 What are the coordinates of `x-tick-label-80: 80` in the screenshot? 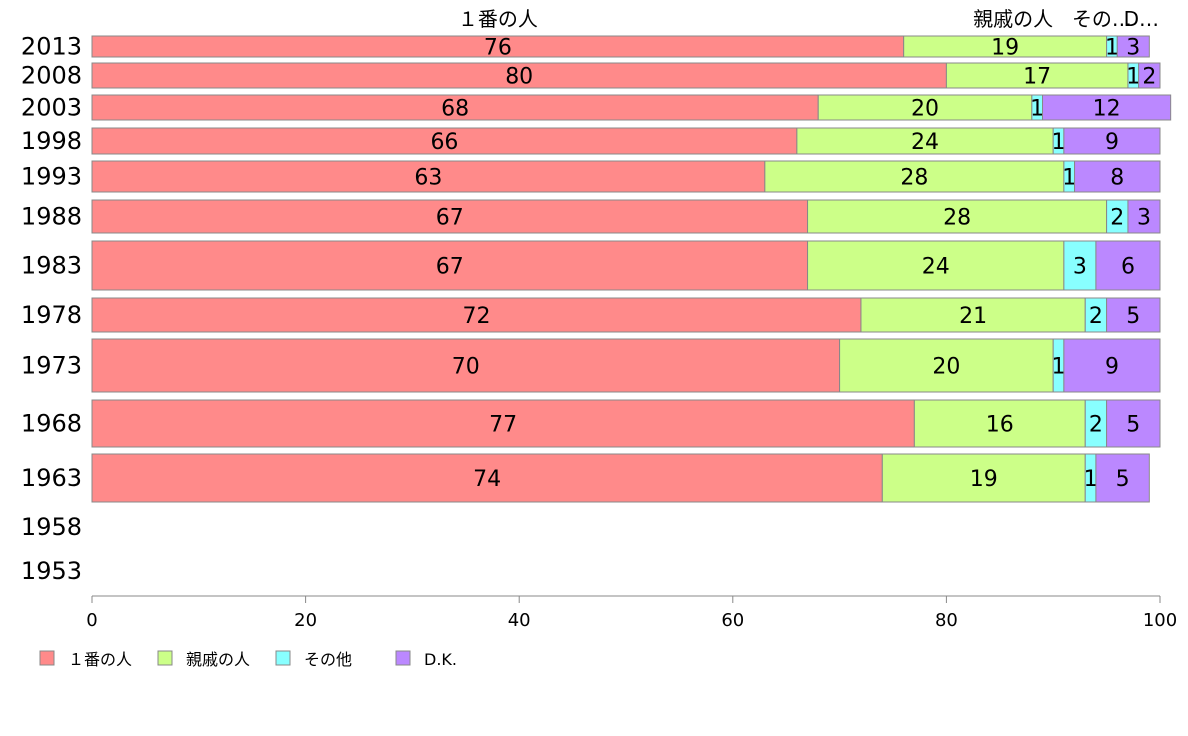 It's located at (946, 620).